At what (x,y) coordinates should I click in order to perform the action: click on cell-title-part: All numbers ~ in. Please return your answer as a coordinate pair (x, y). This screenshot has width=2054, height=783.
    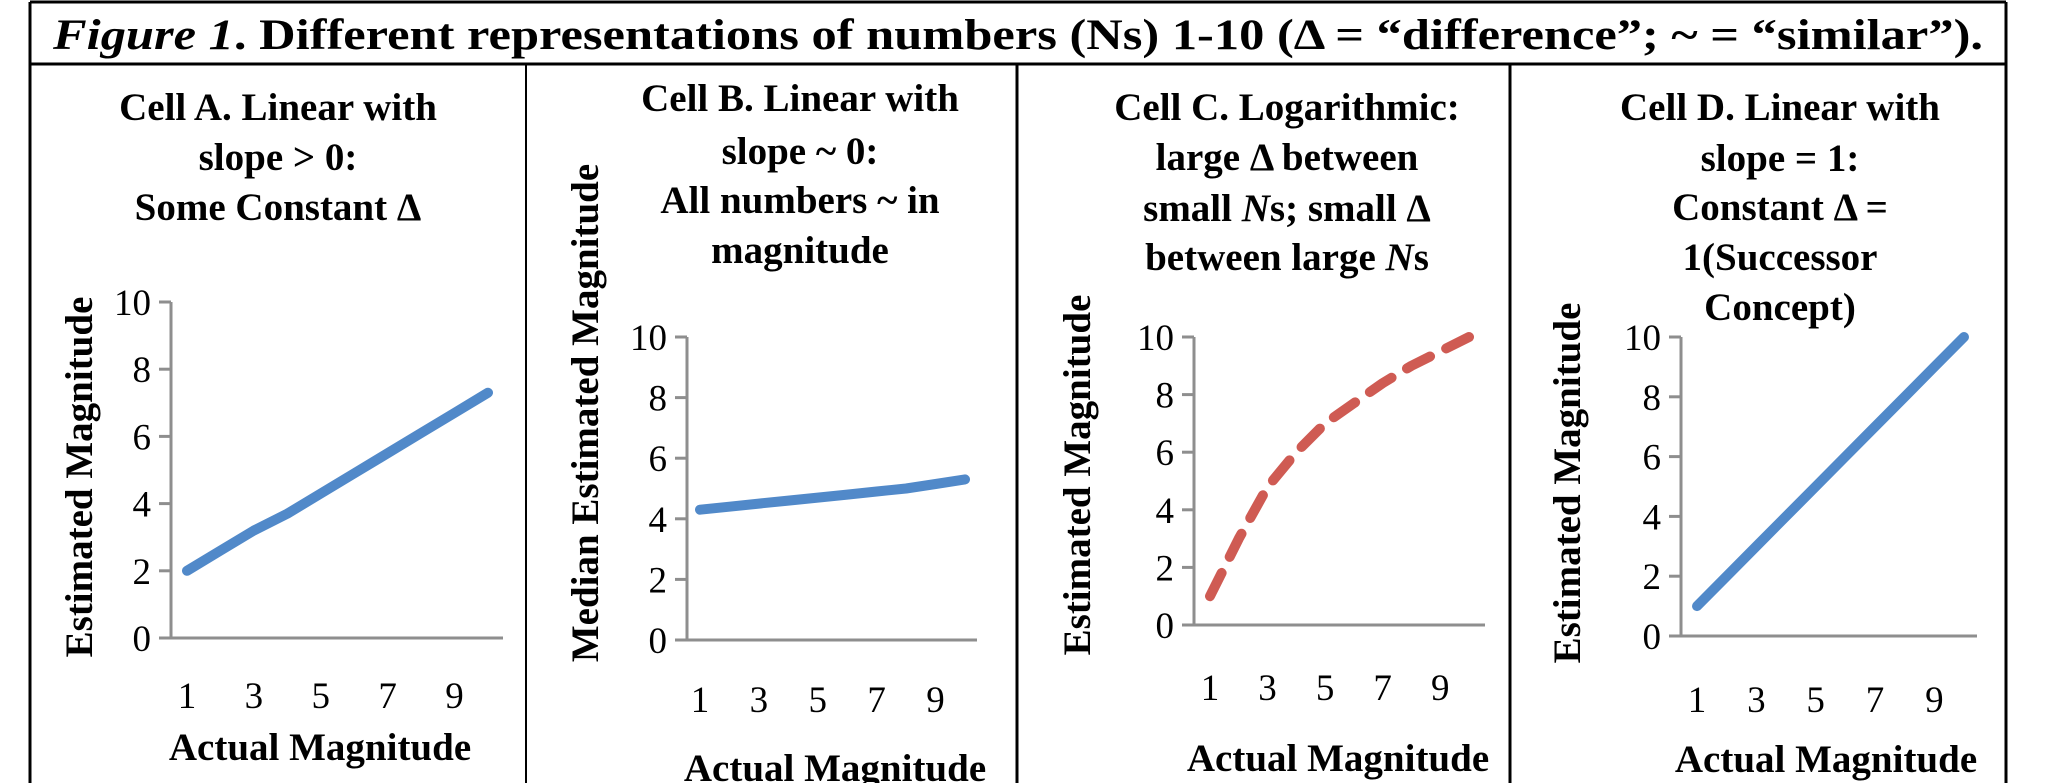
    Looking at the image, I should click on (800, 200).